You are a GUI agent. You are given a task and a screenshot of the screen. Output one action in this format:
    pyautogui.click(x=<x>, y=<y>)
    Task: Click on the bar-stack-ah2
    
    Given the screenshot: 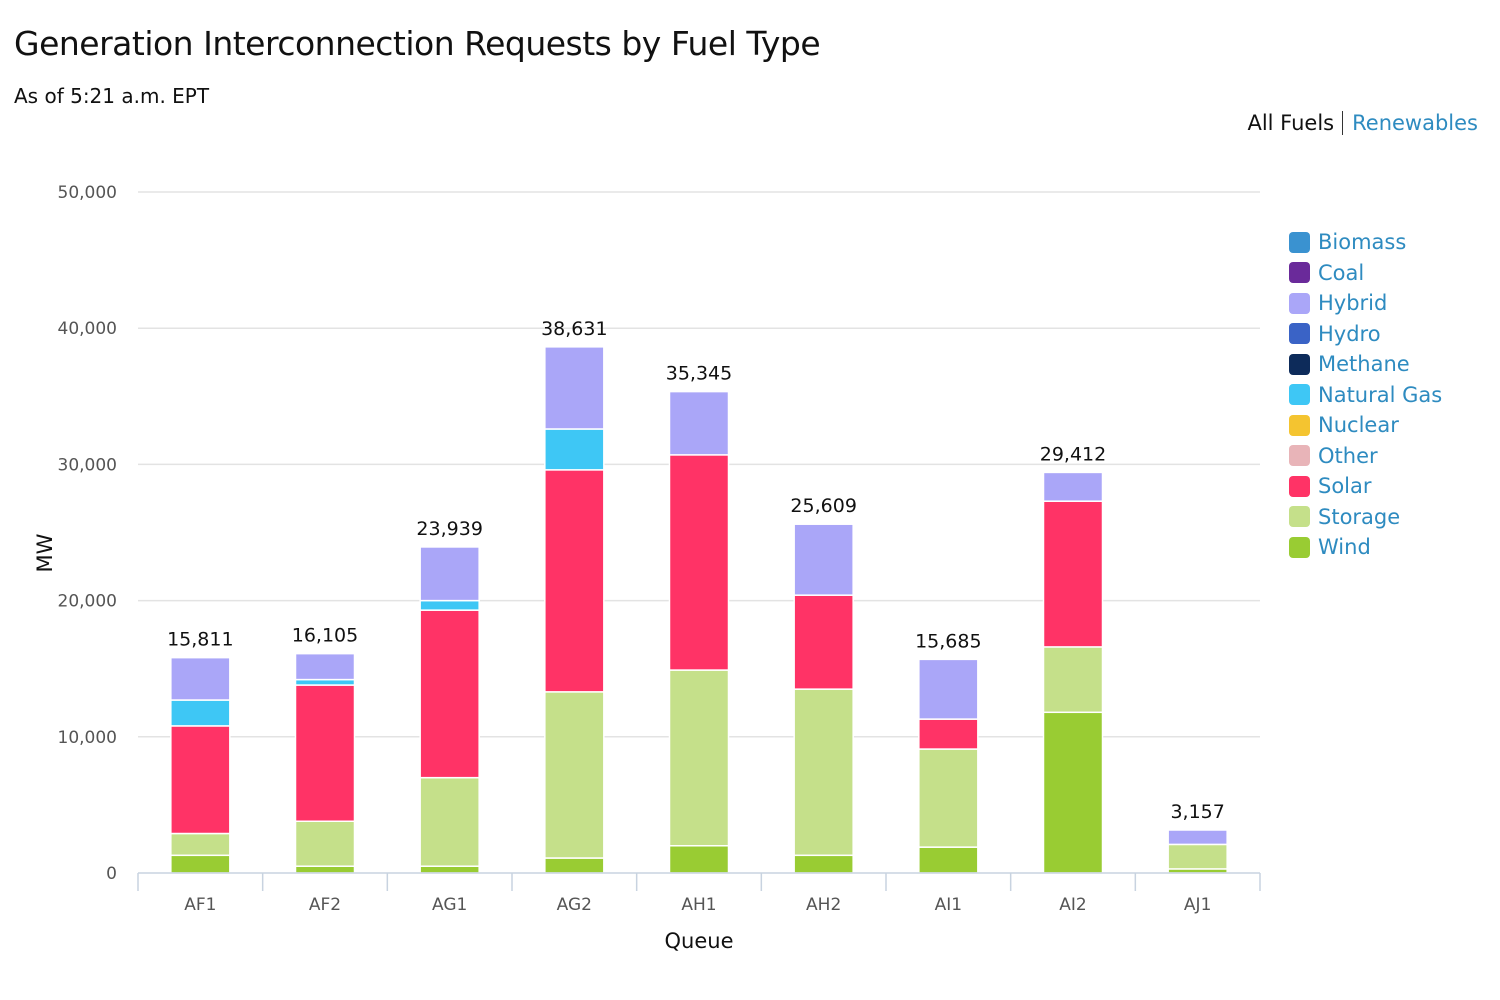 What is the action you would take?
    pyautogui.click(x=823, y=698)
    